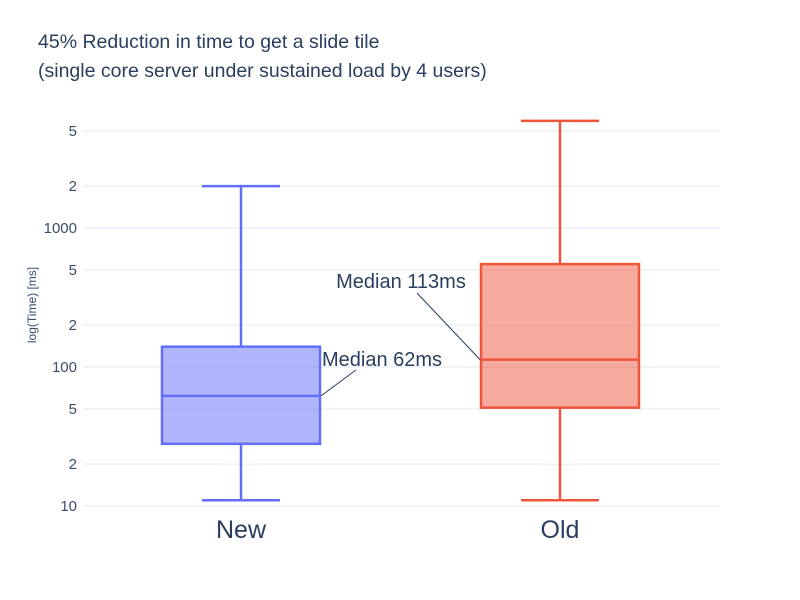  Describe the element at coordinates (73, 409) in the screenshot. I see `ytick-label-50: 5` at that location.